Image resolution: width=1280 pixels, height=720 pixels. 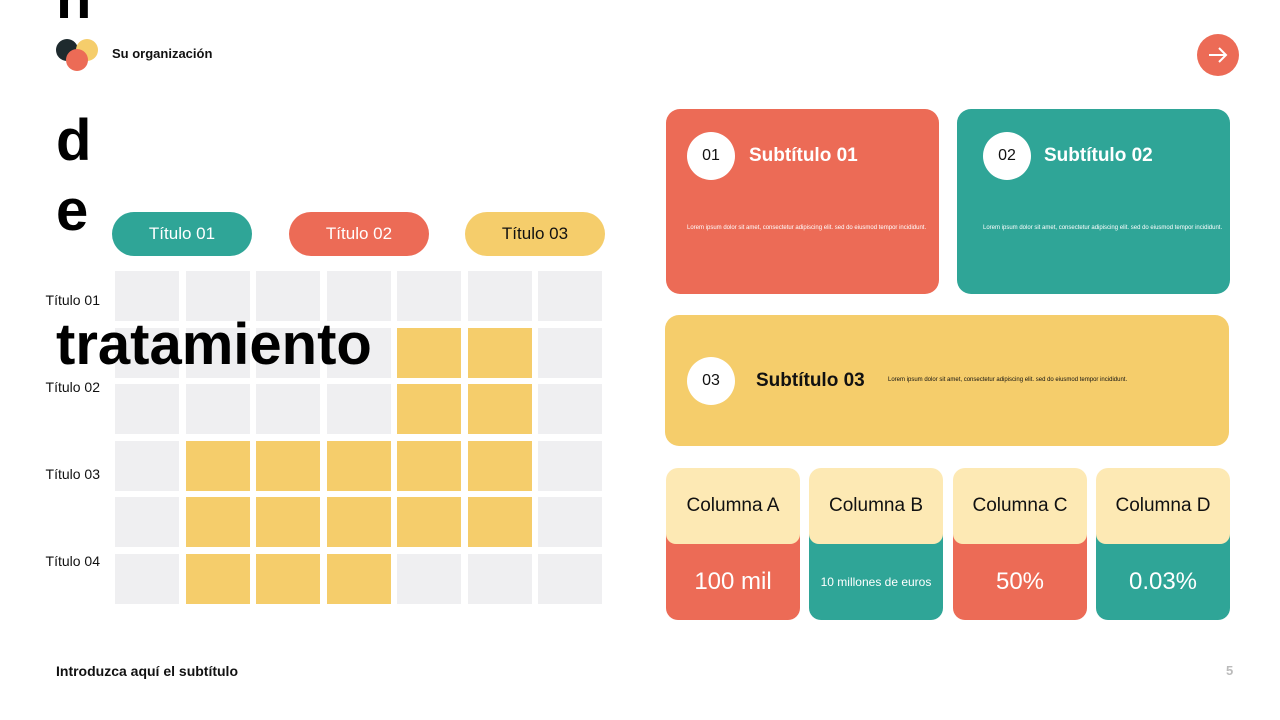 I want to click on column-card: Columna B 10 millones de euros, so click(x=876, y=544).